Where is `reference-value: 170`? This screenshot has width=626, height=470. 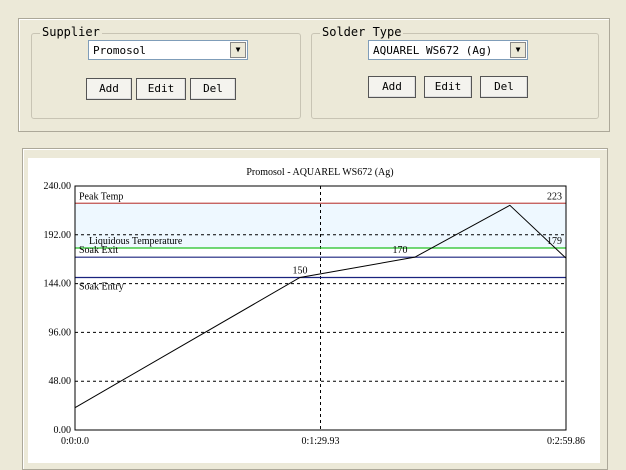
reference-value: 170 is located at coordinates (400, 250).